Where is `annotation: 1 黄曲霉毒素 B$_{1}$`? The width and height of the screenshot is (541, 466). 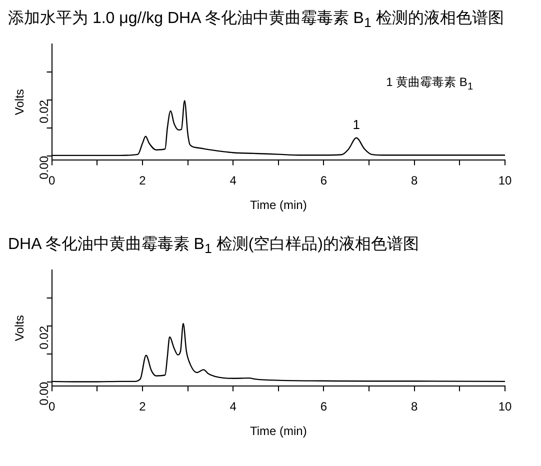 annotation: 1 黄曲霉毒素 B$_{1}$ is located at coordinates (429, 83).